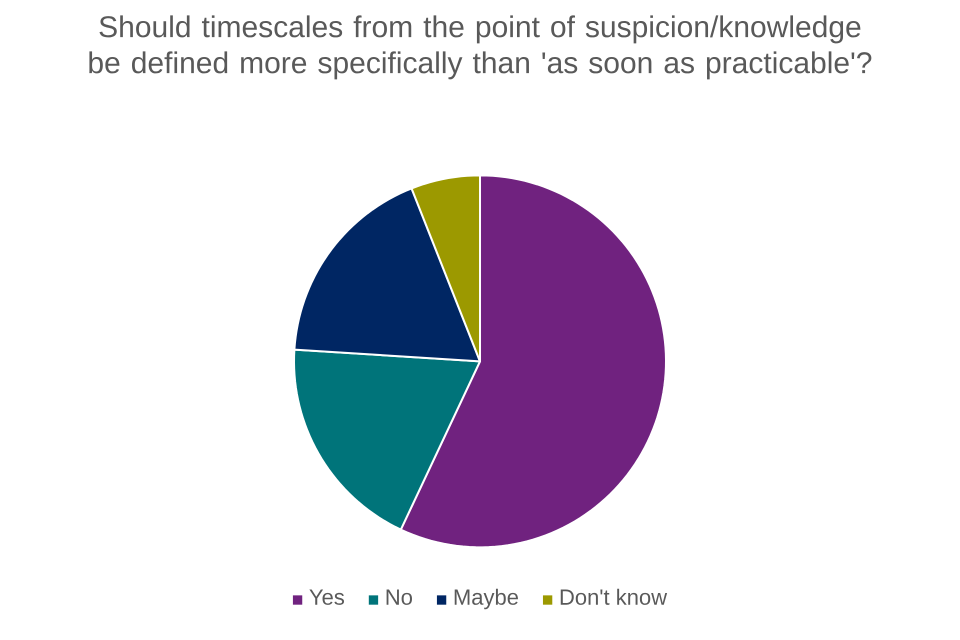 This screenshot has height=640, width=960. What do you see at coordinates (486, 599) in the screenshot?
I see `legend-label: Maybe` at bounding box center [486, 599].